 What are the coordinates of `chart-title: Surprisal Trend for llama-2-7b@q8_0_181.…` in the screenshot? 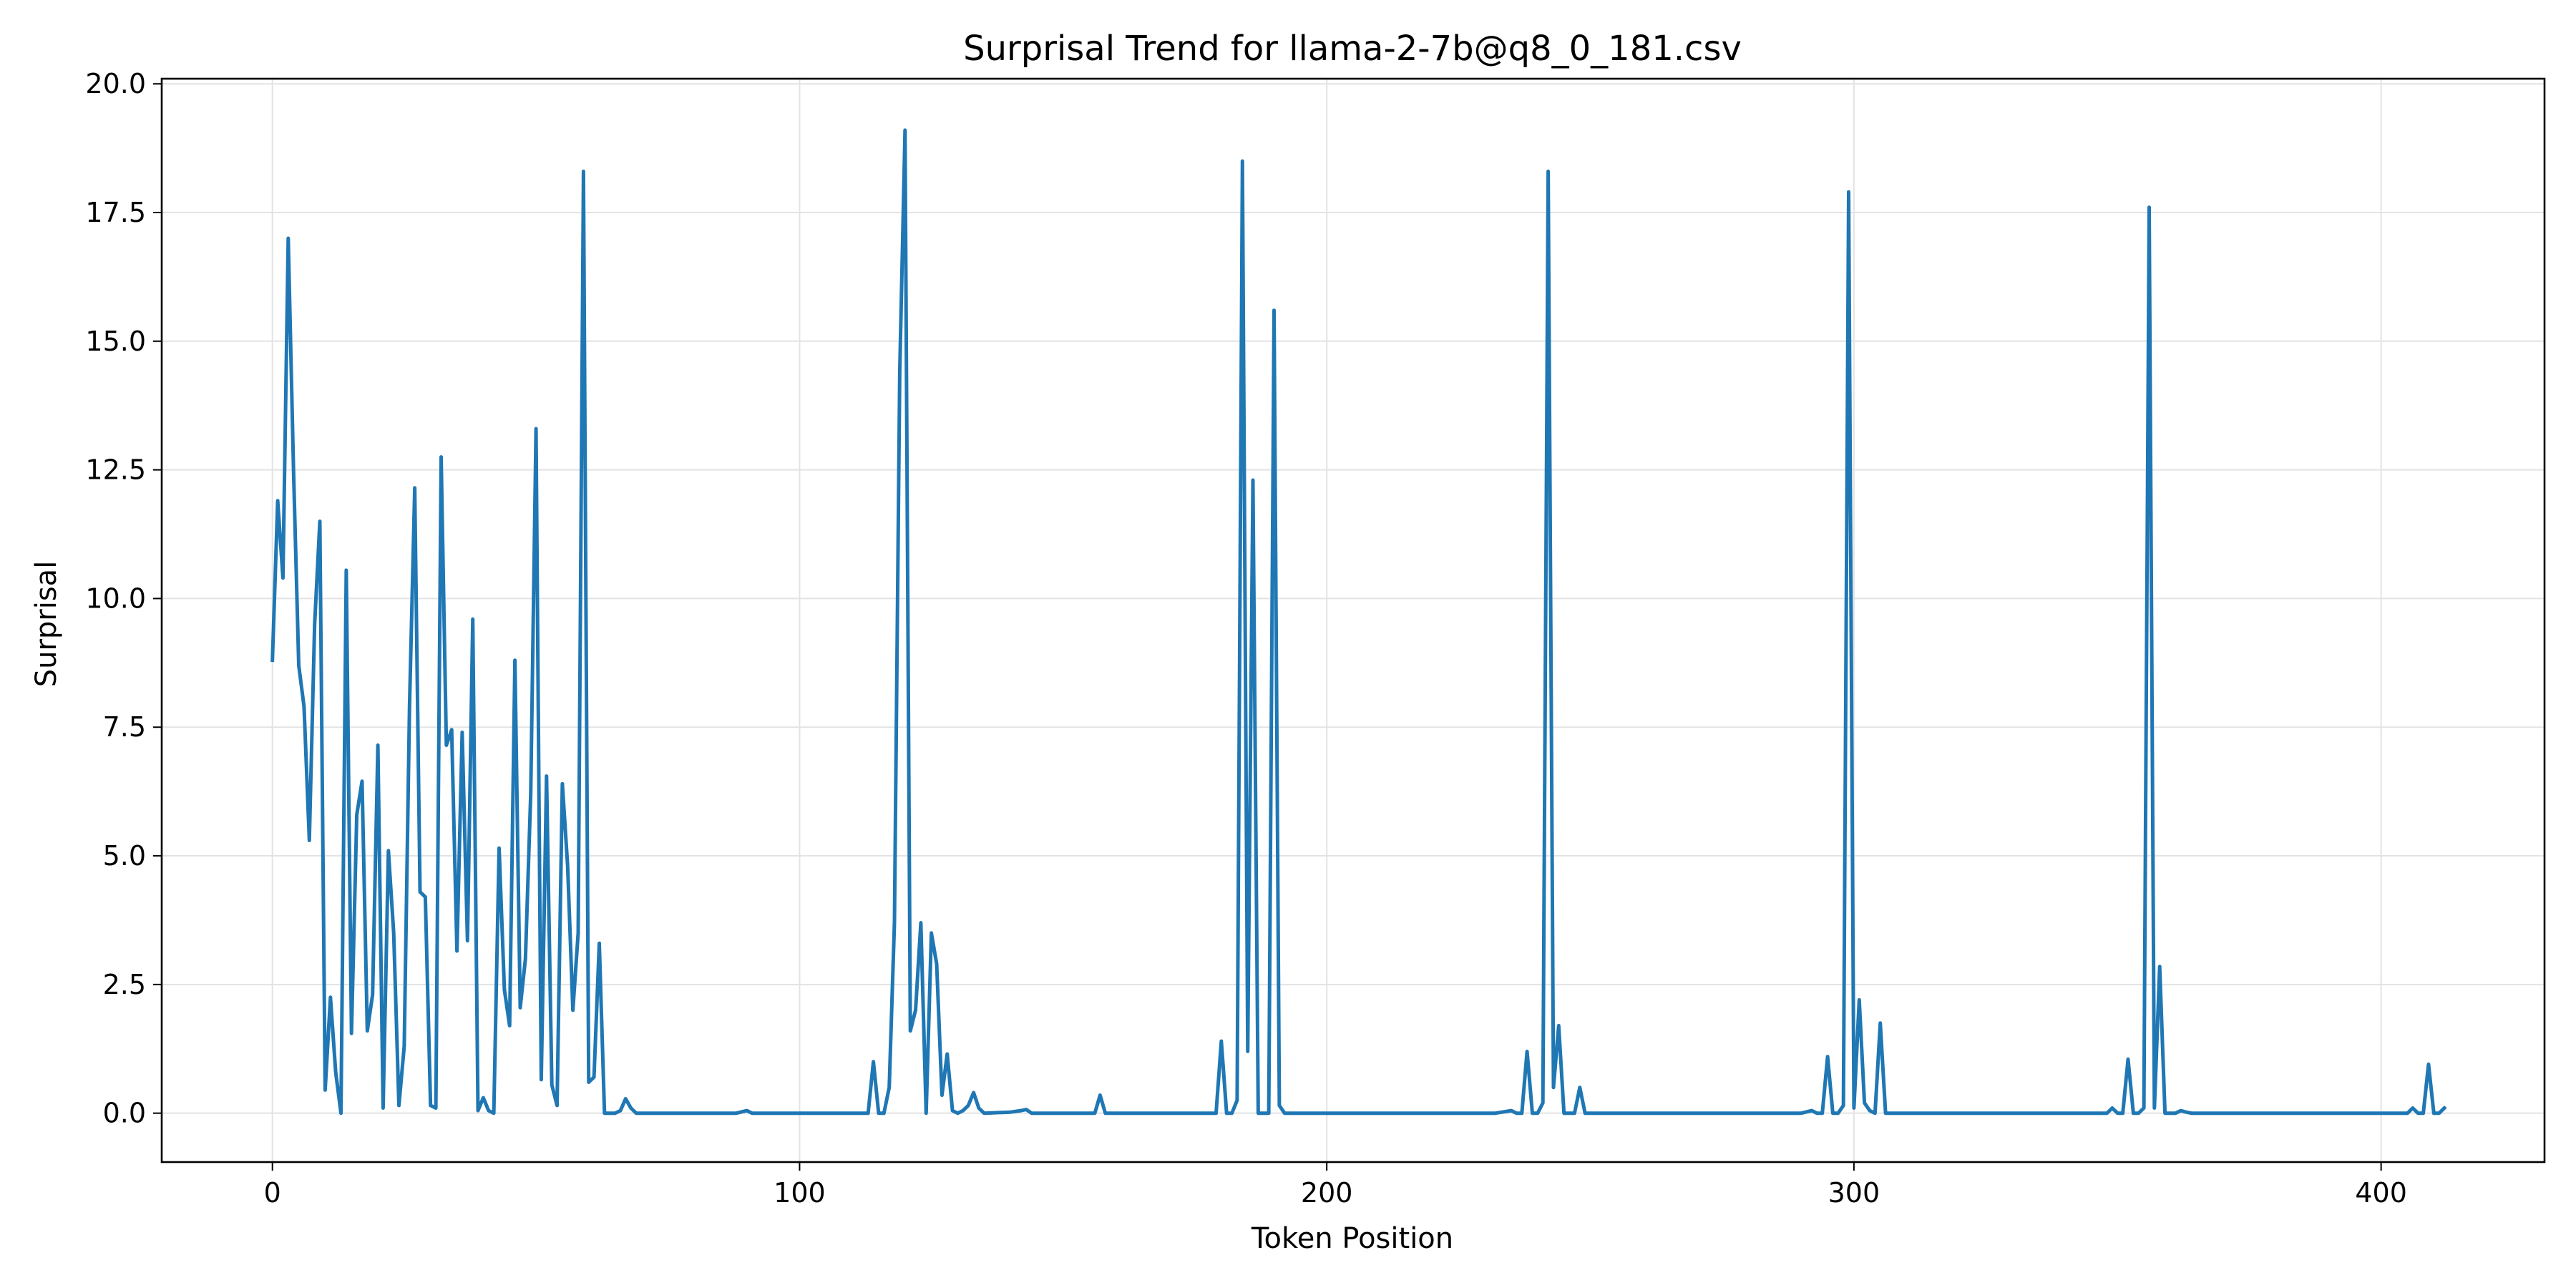 It's located at (1352, 49).